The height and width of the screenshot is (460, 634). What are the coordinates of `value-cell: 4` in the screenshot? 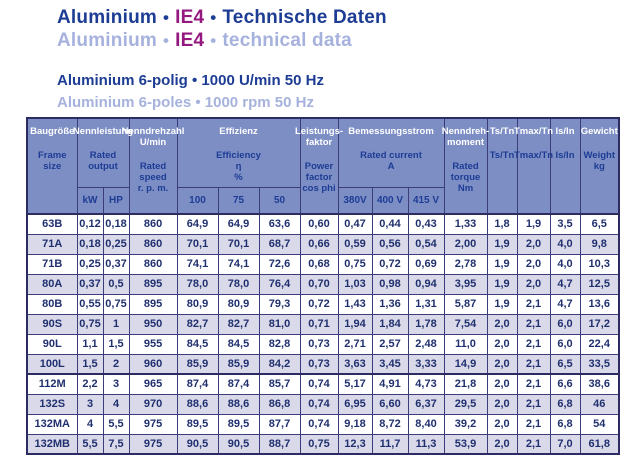 It's located at (90, 424).